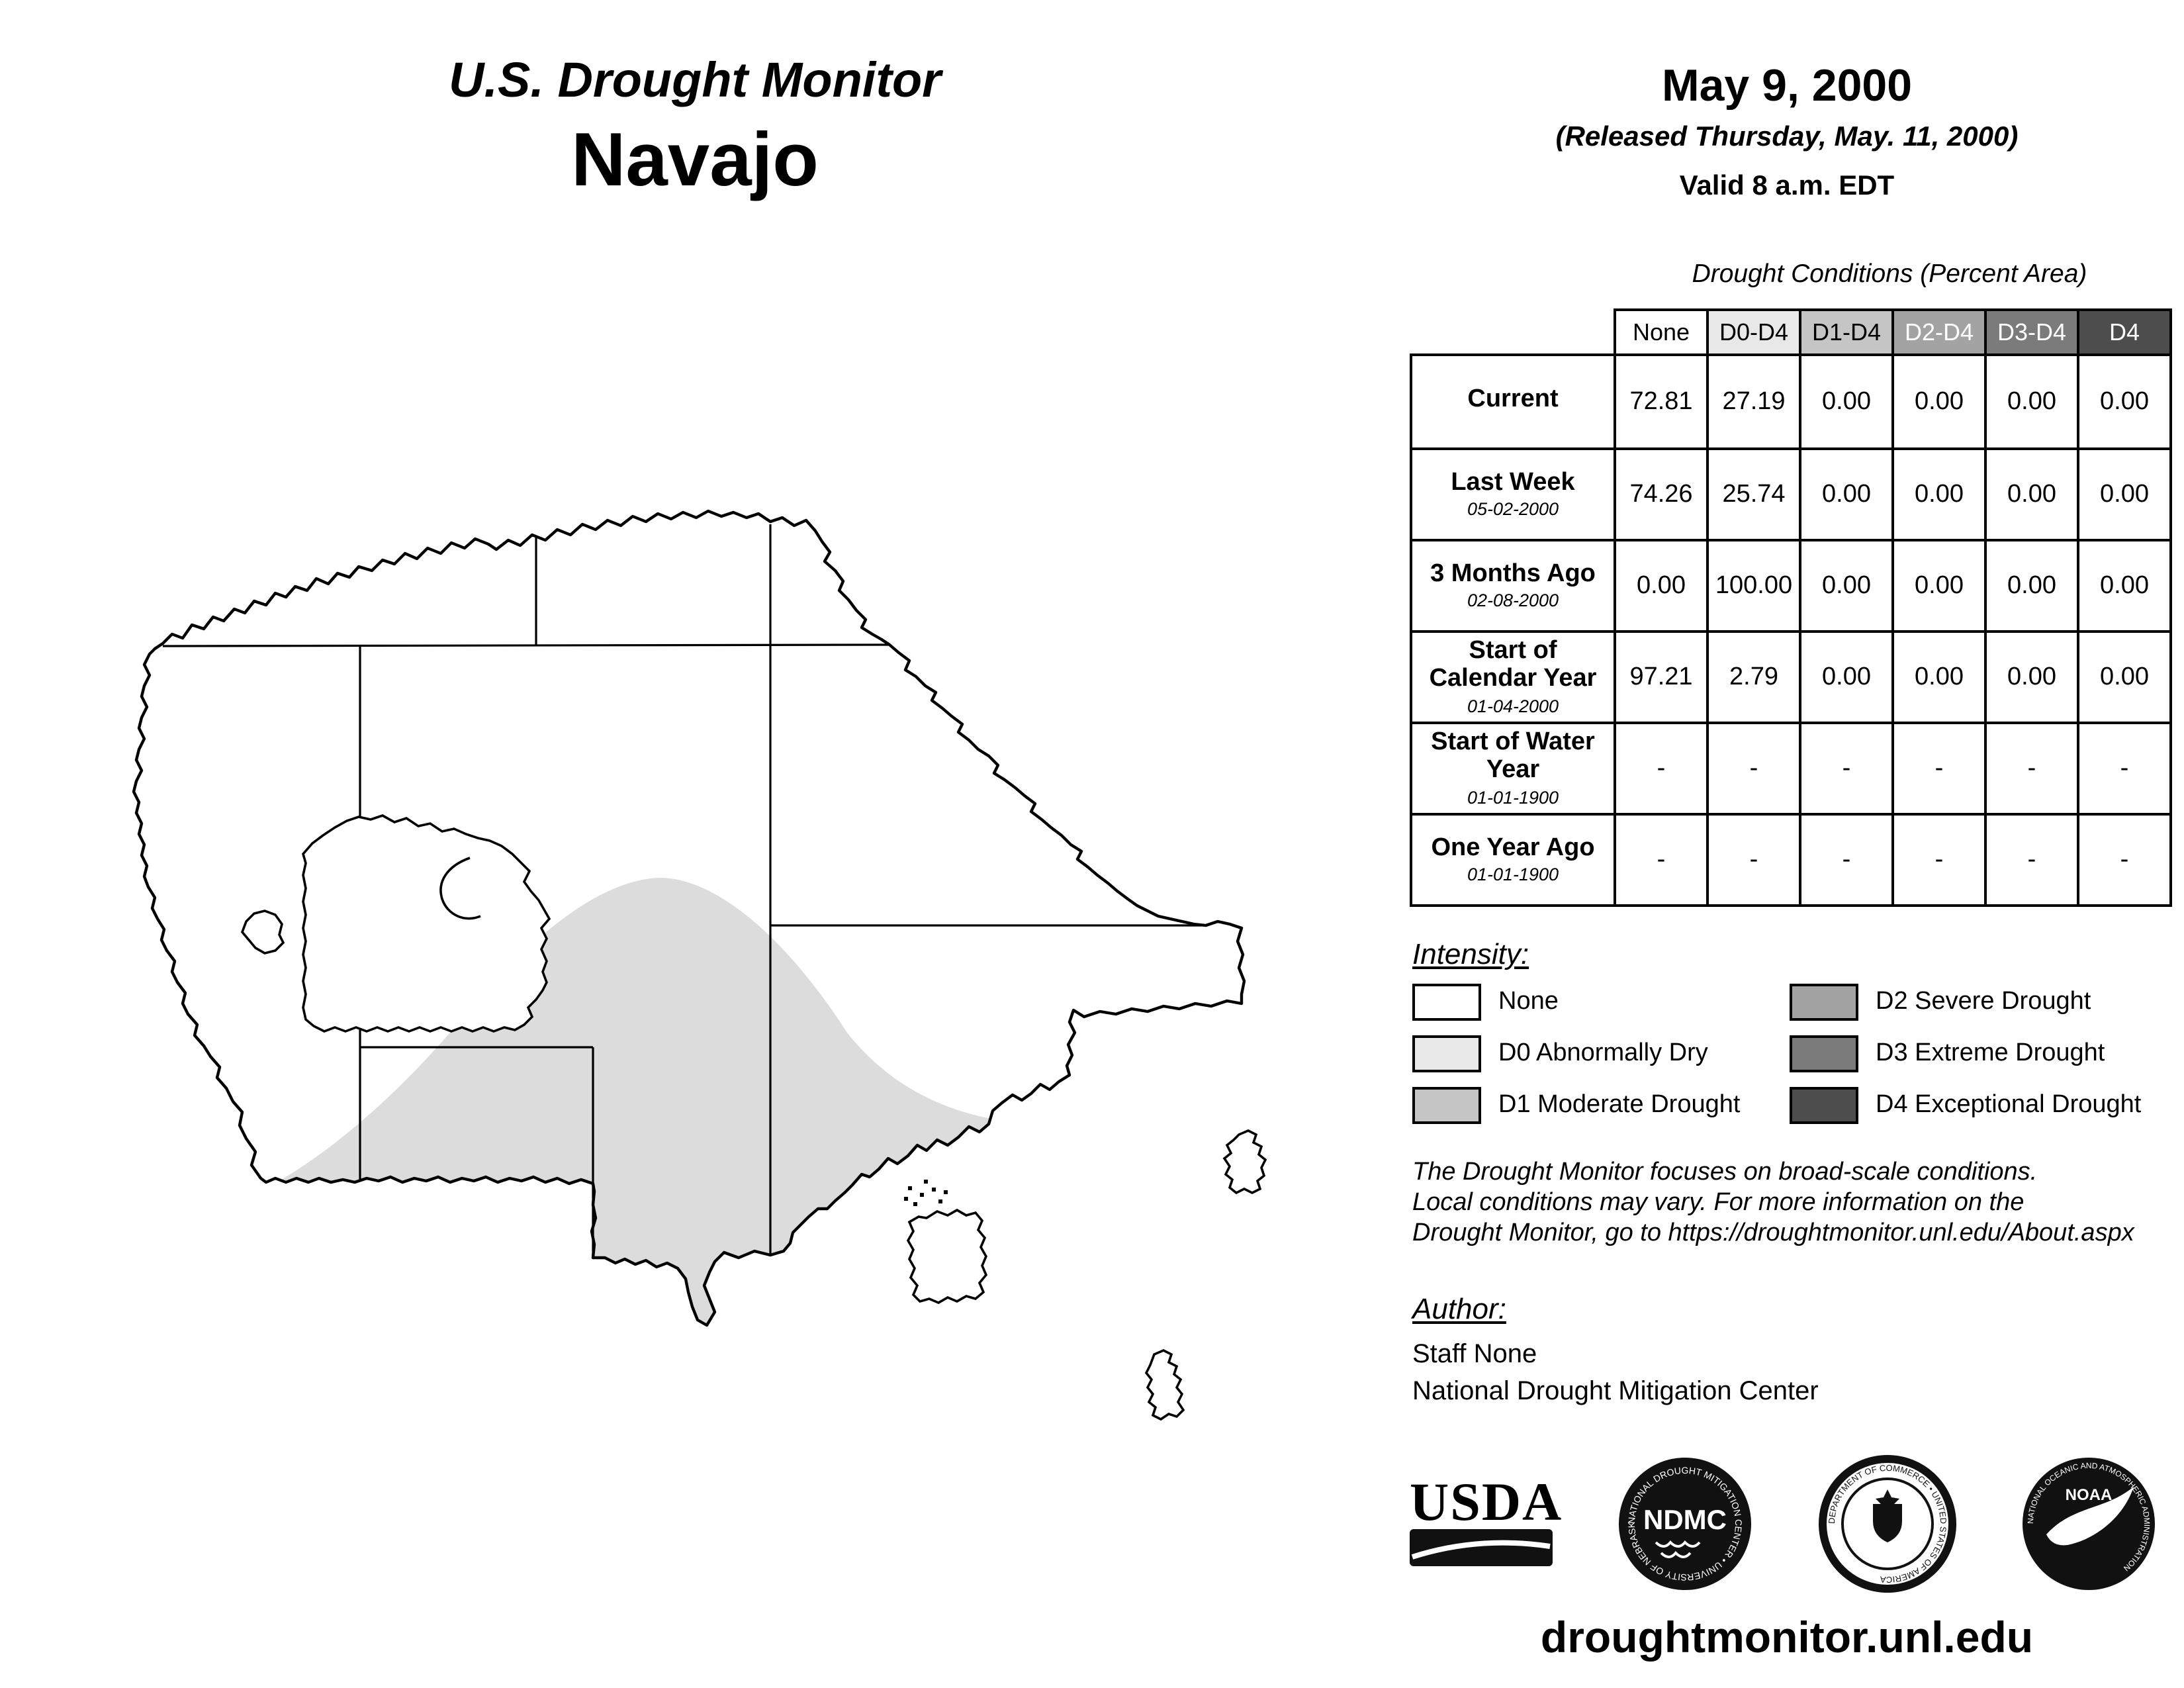 The width and height of the screenshot is (2184, 1688). I want to click on satellite-alamo, so click(1164, 1385).